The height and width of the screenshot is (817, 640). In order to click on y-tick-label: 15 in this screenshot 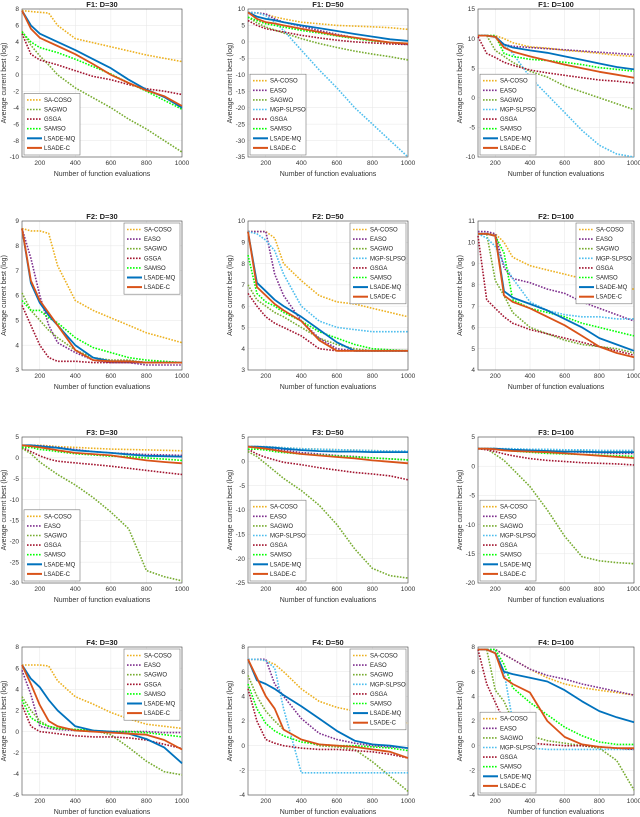, I will do `click(472, 9)`.